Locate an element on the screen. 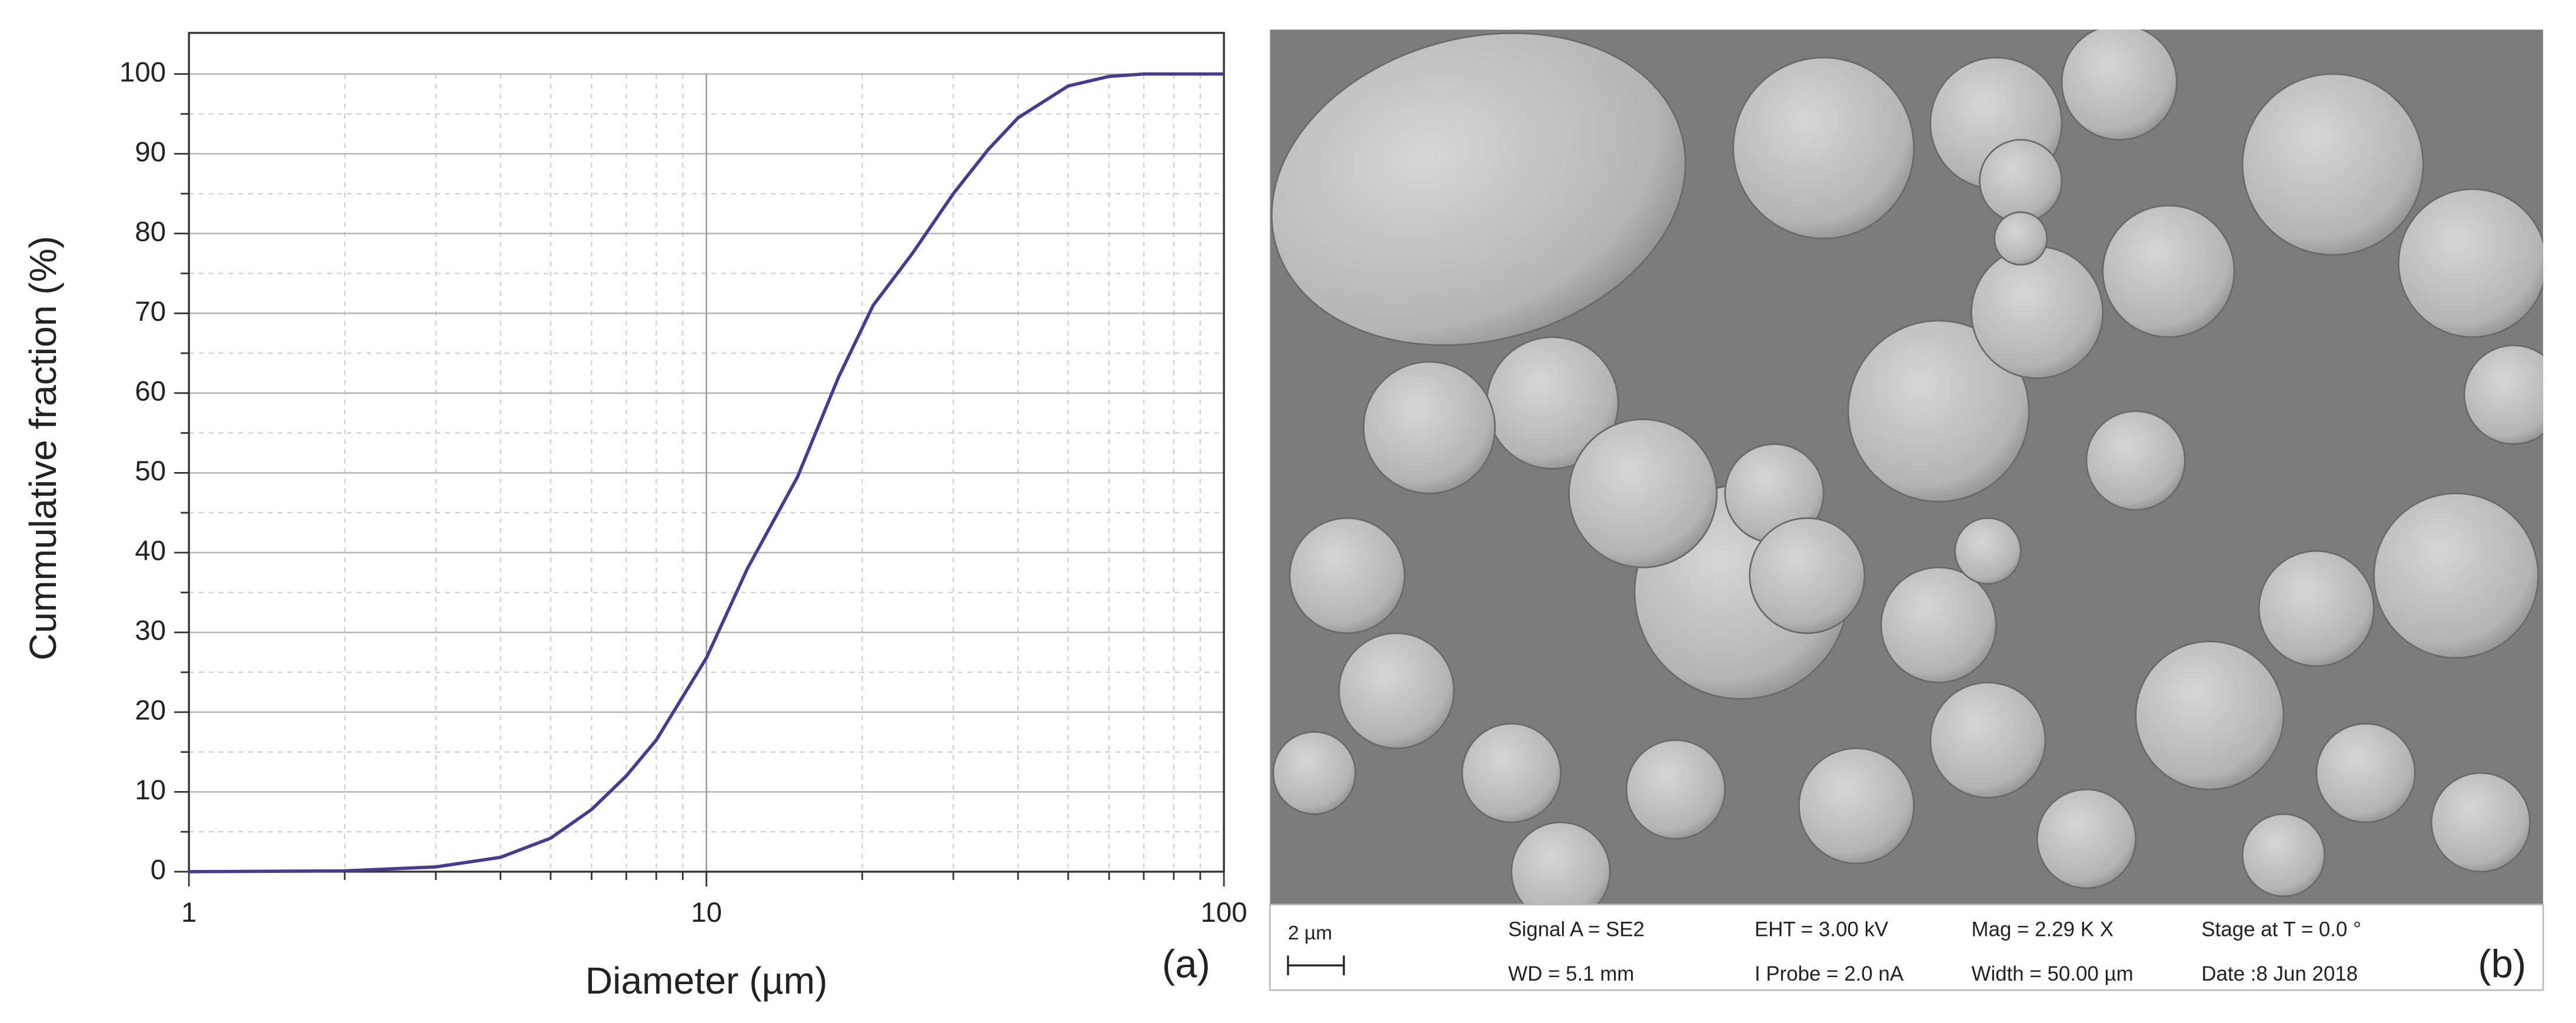 Image resolution: width=2576 pixels, height=1023 pixels. sem-info-text: Stage at T = 0.0 ° is located at coordinates (2281, 930).